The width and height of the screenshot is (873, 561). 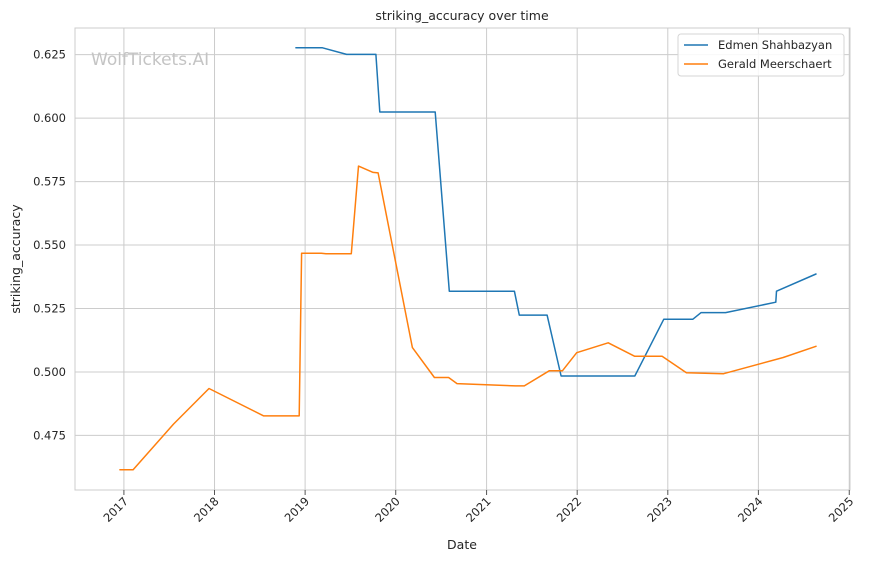 I want to click on legend-label-gerald: Gerald Meerschaert, so click(x=775, y=64).